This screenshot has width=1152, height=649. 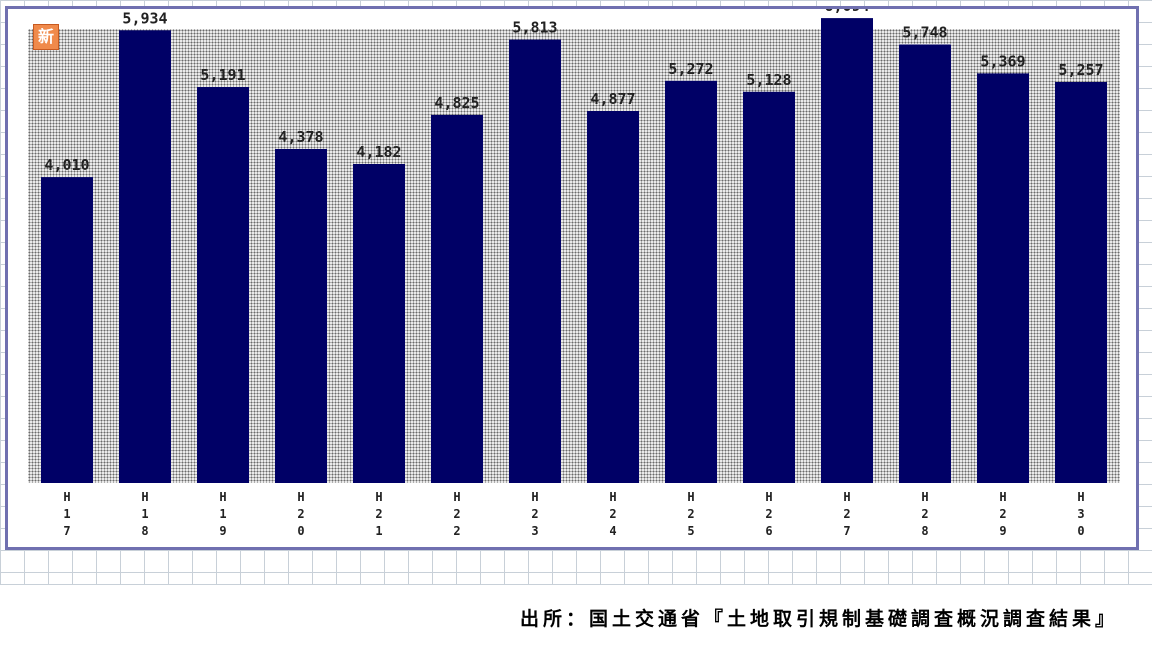 I want to click on bar-value-label: 4,378, so click(x=300, y=137).